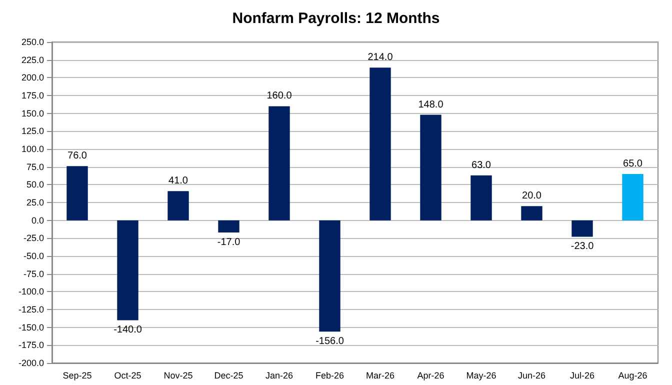 The height and width of the screenshot is (385, 672). I want to click on data-label: 65.0, so click(633, 164).